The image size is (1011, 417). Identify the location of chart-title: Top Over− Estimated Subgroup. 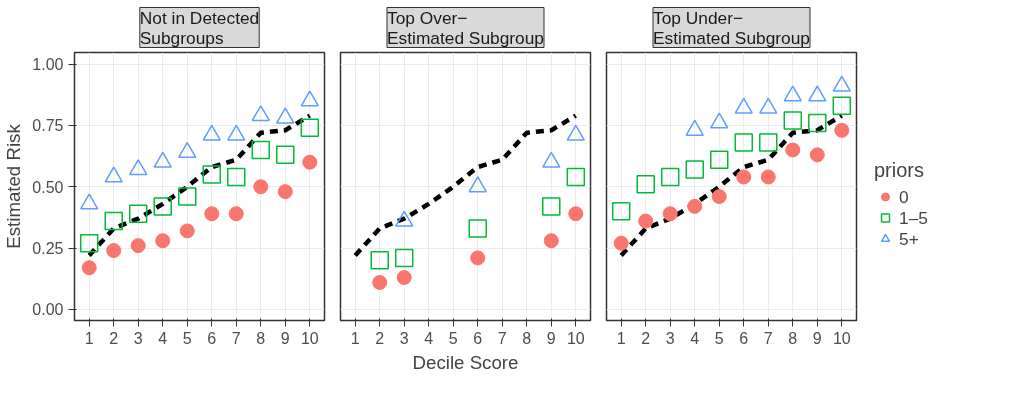
(465, 27).